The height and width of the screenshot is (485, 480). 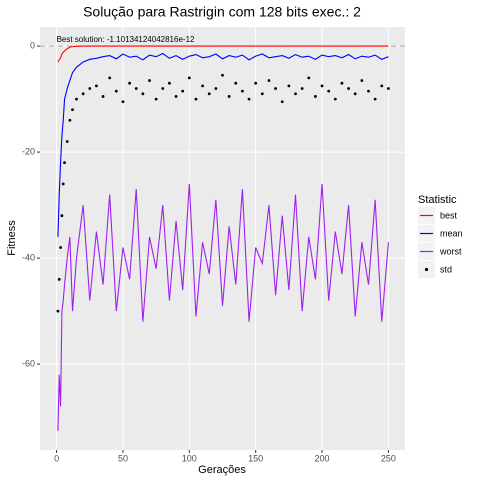 What do you see at coordinates (32, 45) in the screenshot?
I see `y-tick-label: 0` at bounding box center [32, 45].